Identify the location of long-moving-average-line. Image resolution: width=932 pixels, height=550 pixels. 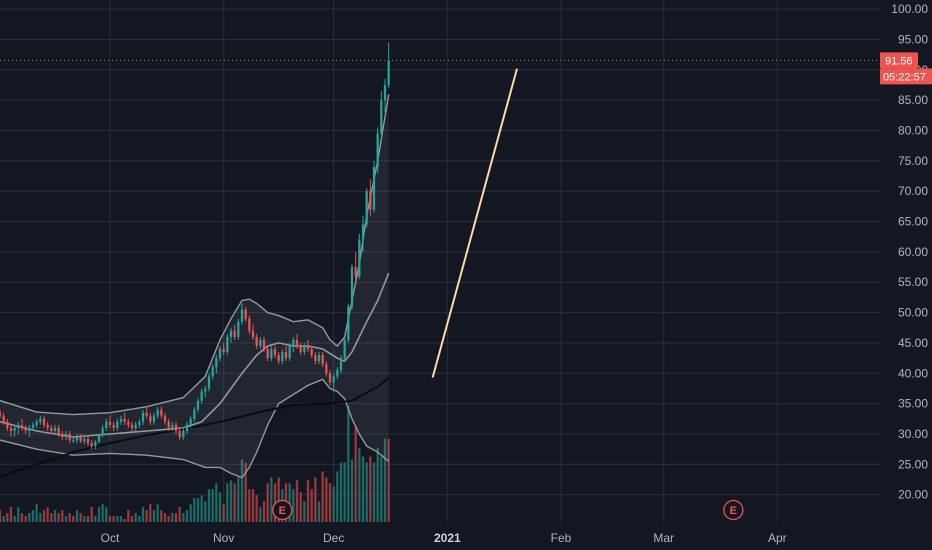
(195, 427).